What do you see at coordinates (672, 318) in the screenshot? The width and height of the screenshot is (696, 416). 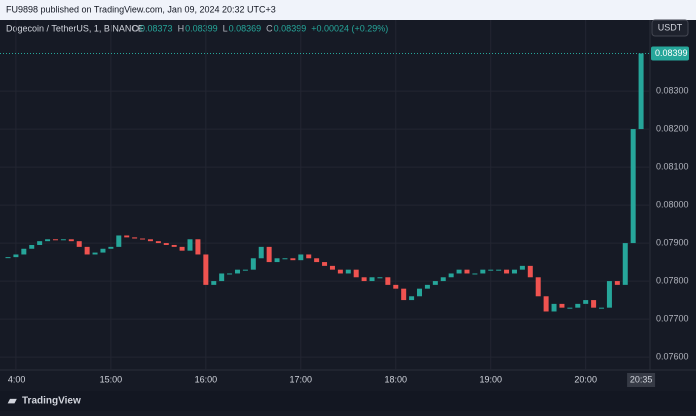 I see `y-tick-label: 0.07700` at bounding box center [672, 318].